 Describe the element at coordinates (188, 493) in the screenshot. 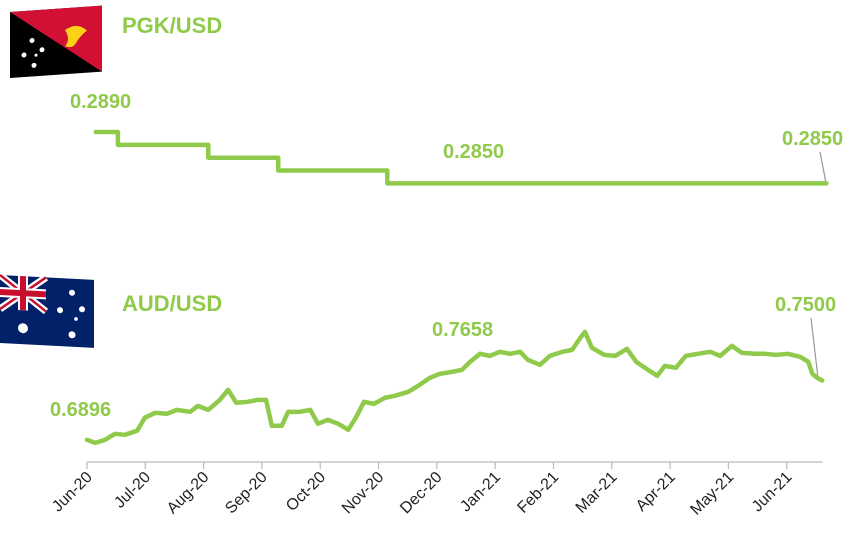

I see `x-tick-label: Aug-20` at that location.